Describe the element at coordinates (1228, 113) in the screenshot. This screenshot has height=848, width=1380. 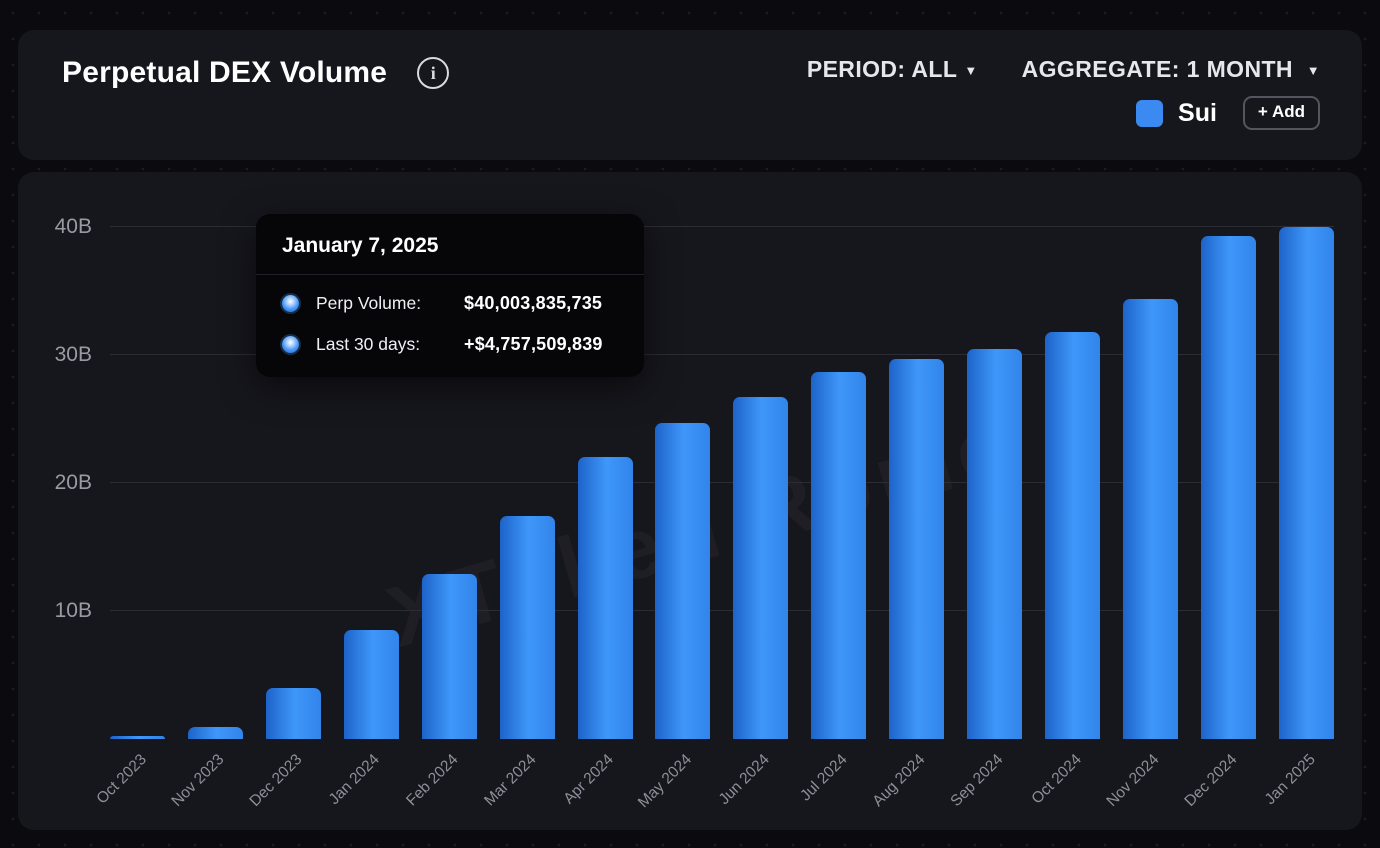
I see `legend-row: Sui + Add` at that location.